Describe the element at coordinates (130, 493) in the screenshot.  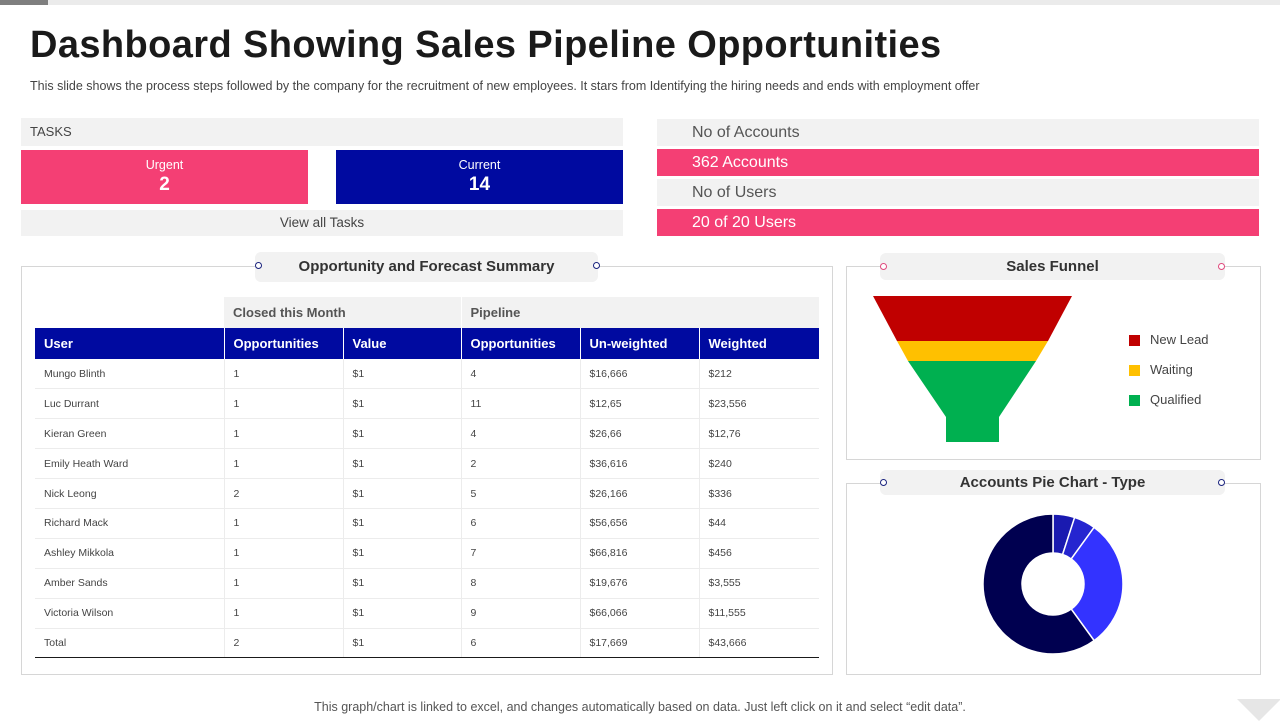
I see `cell-user: Nick Leong` at that location.